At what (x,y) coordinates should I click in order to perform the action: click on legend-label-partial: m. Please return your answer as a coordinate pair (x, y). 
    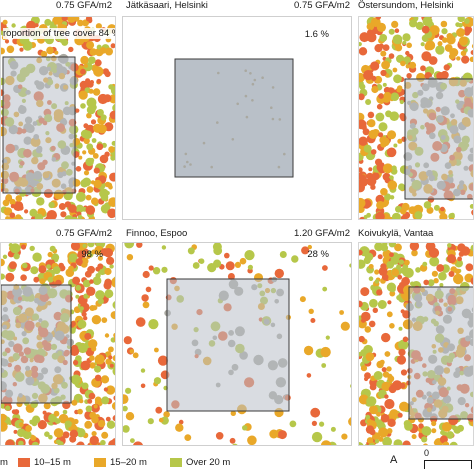
    Looking at the image, I should click on (4, 462).